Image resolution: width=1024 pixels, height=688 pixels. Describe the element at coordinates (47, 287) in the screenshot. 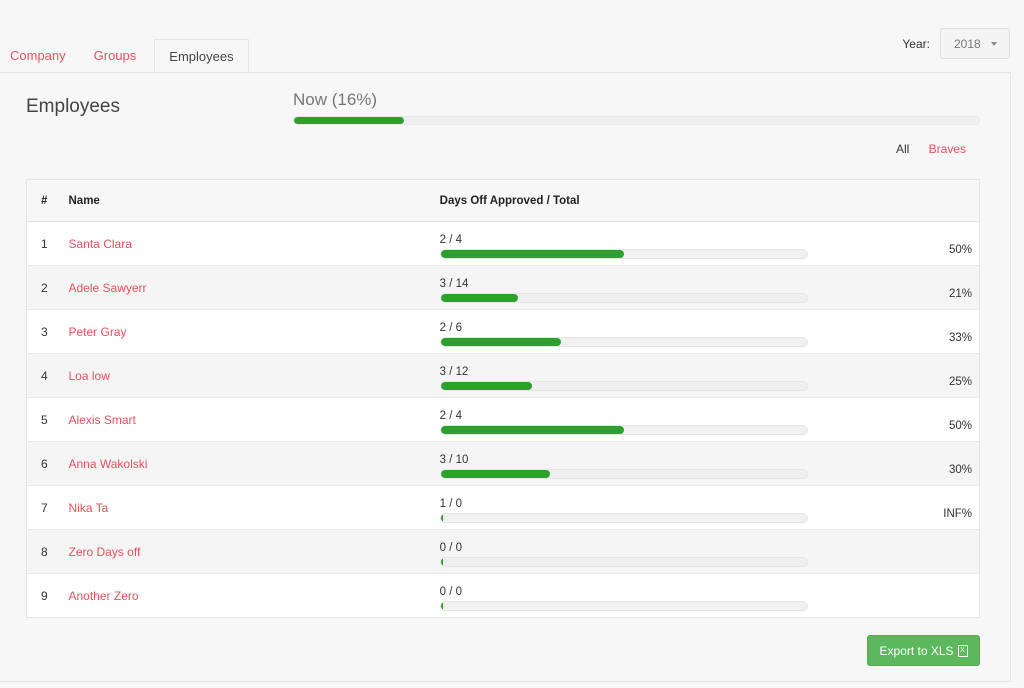

I see `row-num: 2` at that location.